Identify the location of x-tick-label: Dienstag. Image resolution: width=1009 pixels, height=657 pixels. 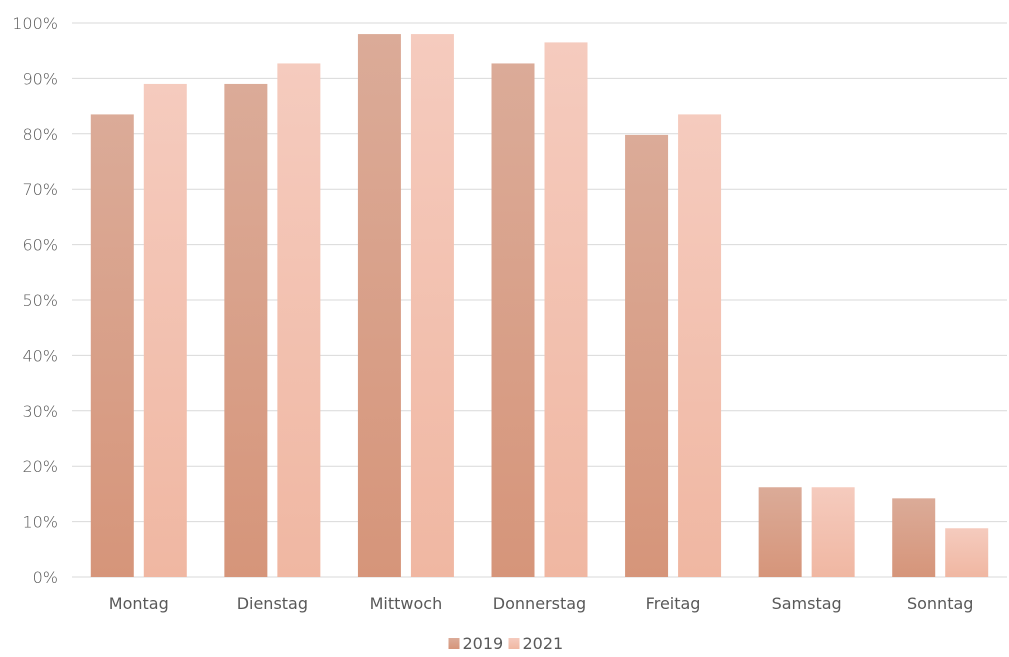
(272, 603).